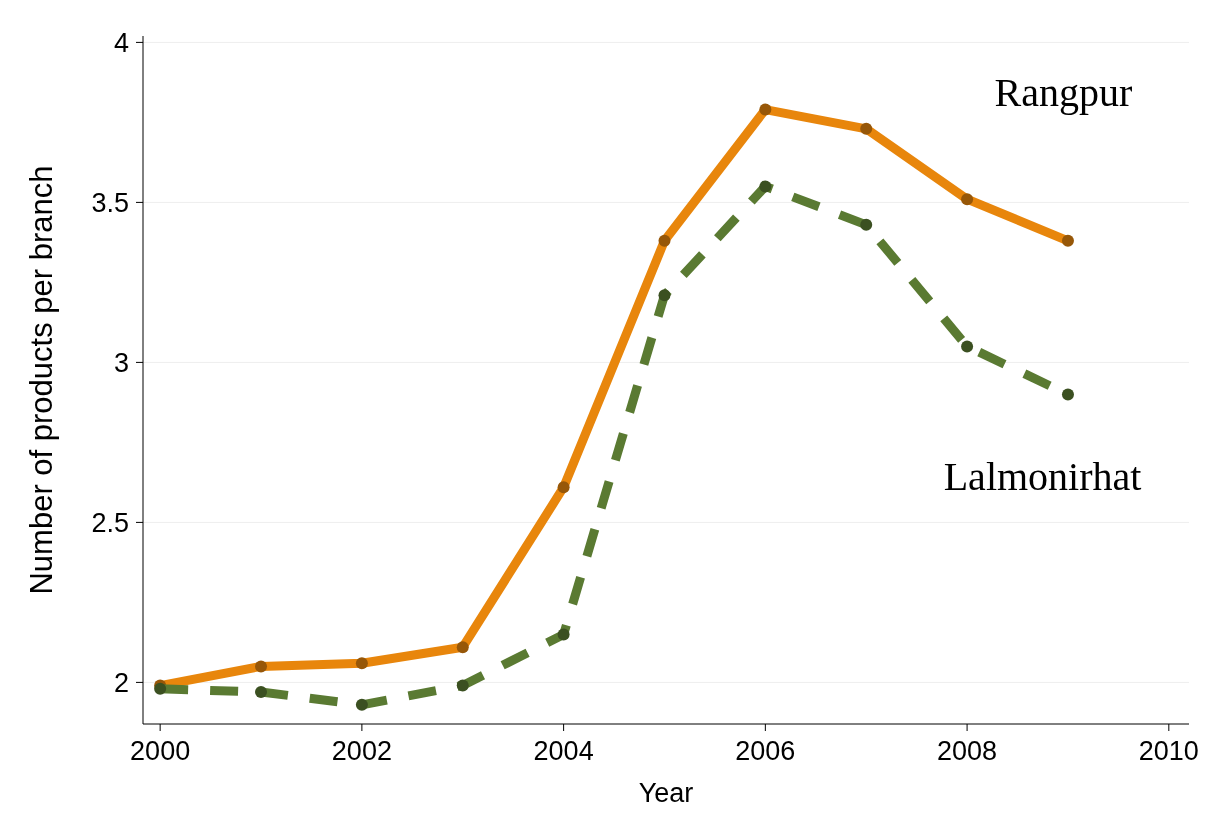 Image resolution: width=1228 pixels, height=814 pixels. Describe the element at coordinates (121, 682) in the screenshot. I see `y-tick-label: 2` at that location.